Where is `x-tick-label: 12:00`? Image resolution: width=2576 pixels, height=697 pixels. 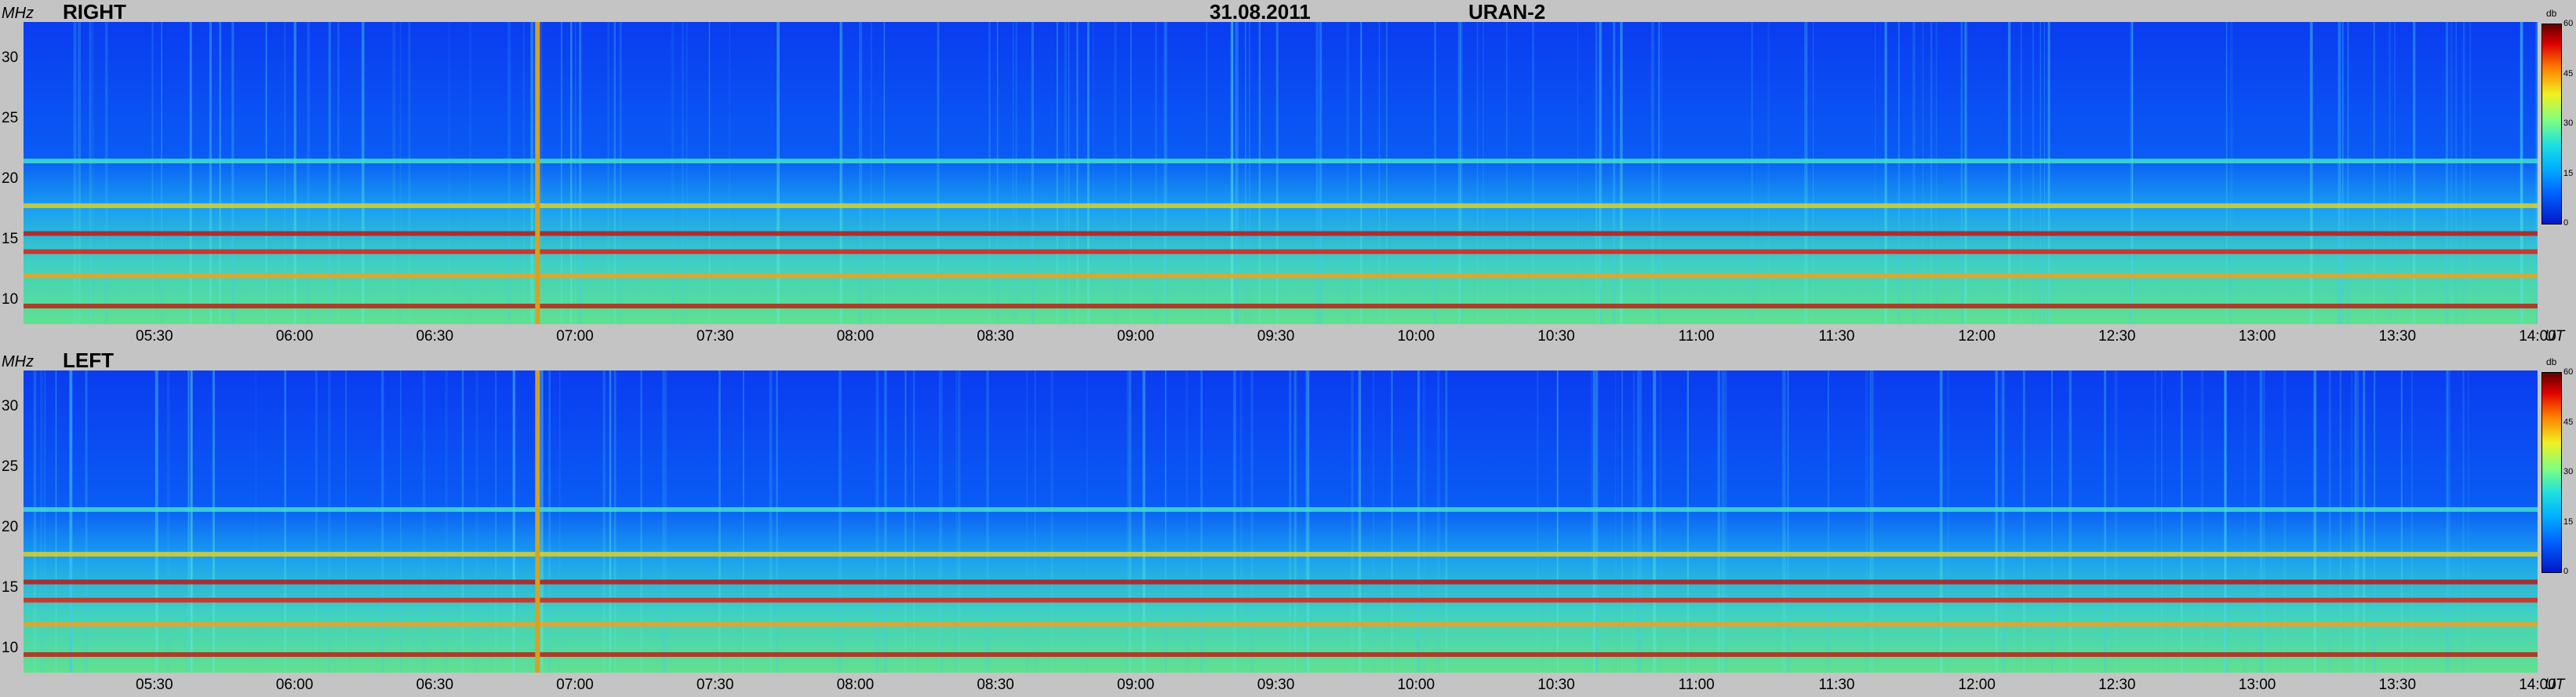 x-tick-label: 12:00 is located at coordinates (1977, 336).